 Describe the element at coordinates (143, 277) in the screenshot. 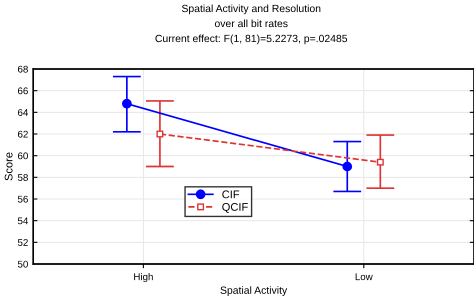

I see `x-tick-label: High` at that location.